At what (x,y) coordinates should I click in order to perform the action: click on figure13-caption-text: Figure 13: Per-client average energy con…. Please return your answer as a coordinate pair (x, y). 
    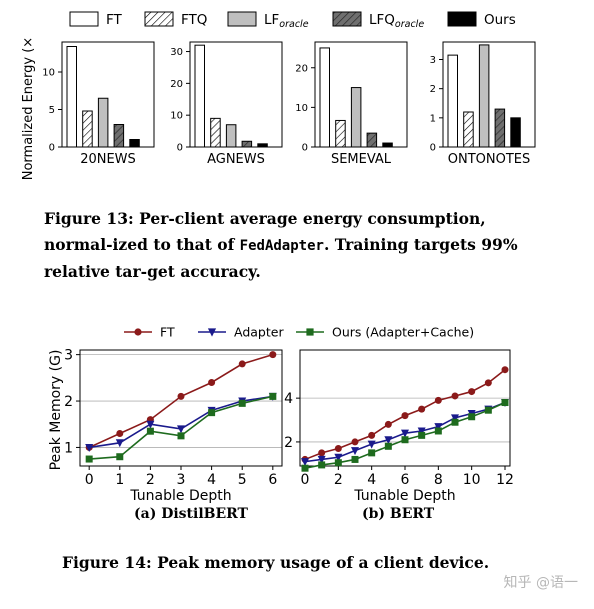
    Looking at the image, I should click on (265, 231).